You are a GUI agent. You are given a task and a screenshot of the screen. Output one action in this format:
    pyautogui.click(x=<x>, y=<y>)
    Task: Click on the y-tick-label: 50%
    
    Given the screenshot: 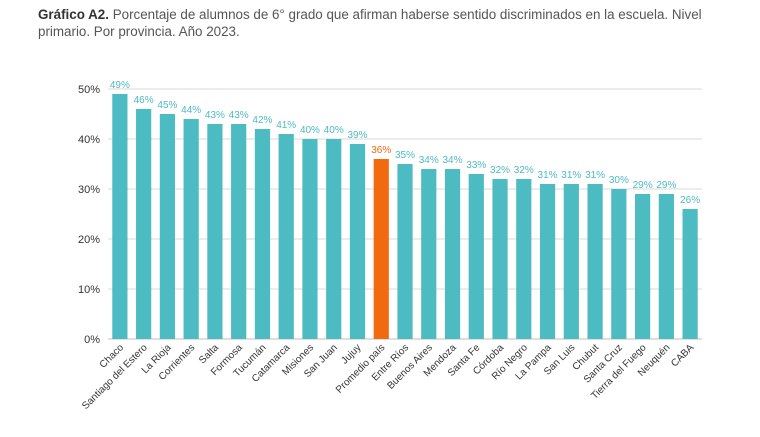 What is the action you would take?
    pyautogui.click(x=89, y=90)
    